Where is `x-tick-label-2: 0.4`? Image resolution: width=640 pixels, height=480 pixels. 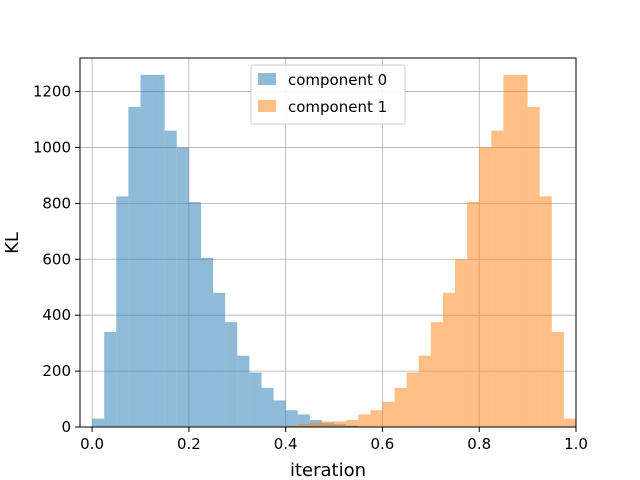
x-tick-label-2: 0.4 is located at coordinates (286, 444).